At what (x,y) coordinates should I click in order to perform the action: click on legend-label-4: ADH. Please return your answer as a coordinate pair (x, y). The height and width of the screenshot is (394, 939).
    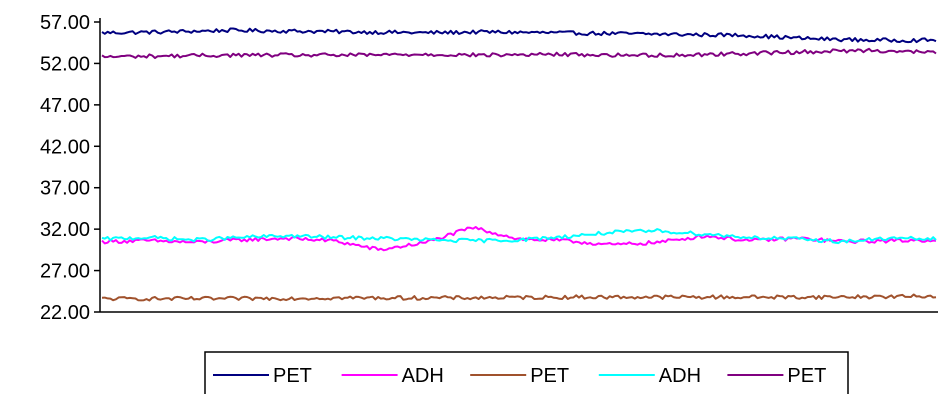
    Looking at the image, I should click on (680, 376).